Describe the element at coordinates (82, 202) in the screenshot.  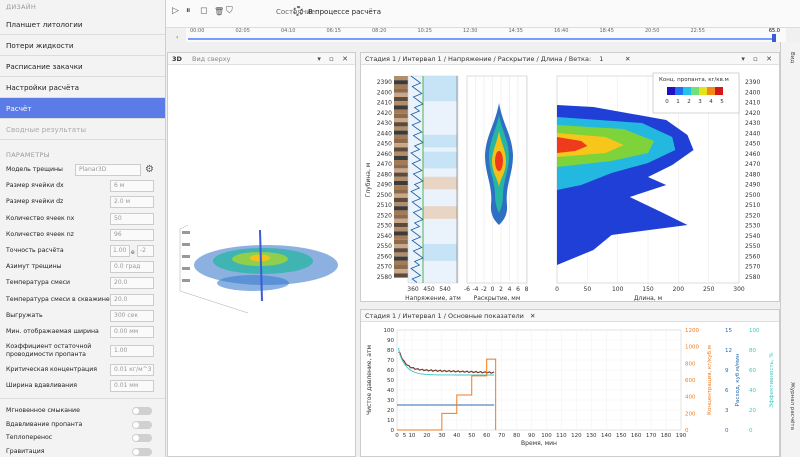
I see `param-row: Размер ячейки dz 2.0 м` at that location.